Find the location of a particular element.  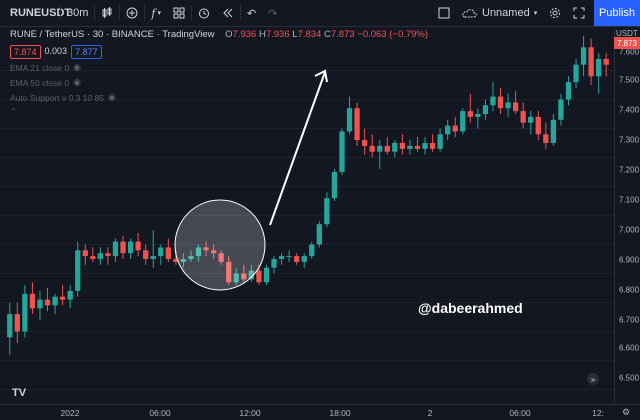

settings-button is located at coordinates (555, 13).